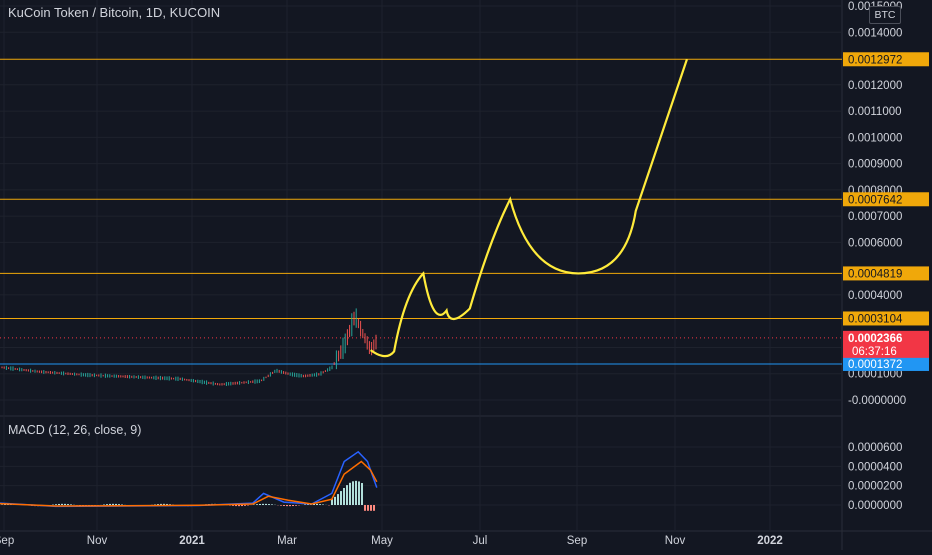 This screenshot has width=932, height=555. Describe the element at coordinates (189, 347) in the screenshot. I see `price-candles` at that location.